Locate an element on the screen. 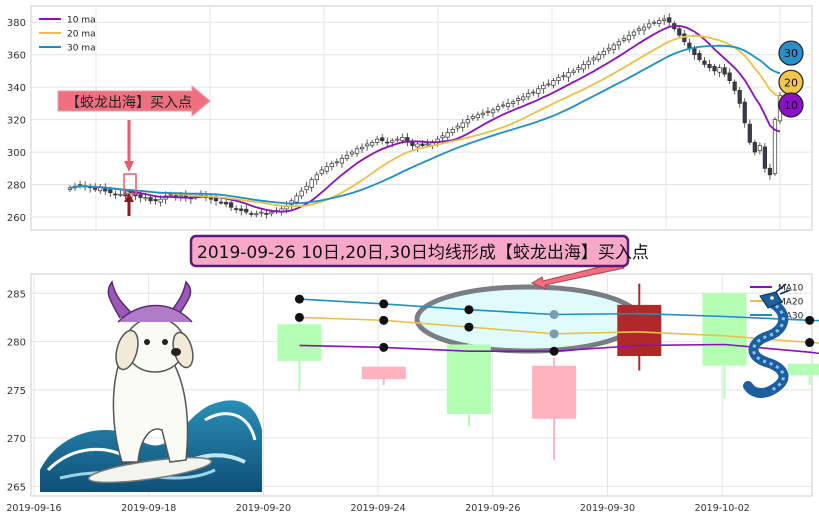  top-y-tick-label: 280 is located at coordinates (16, 186).